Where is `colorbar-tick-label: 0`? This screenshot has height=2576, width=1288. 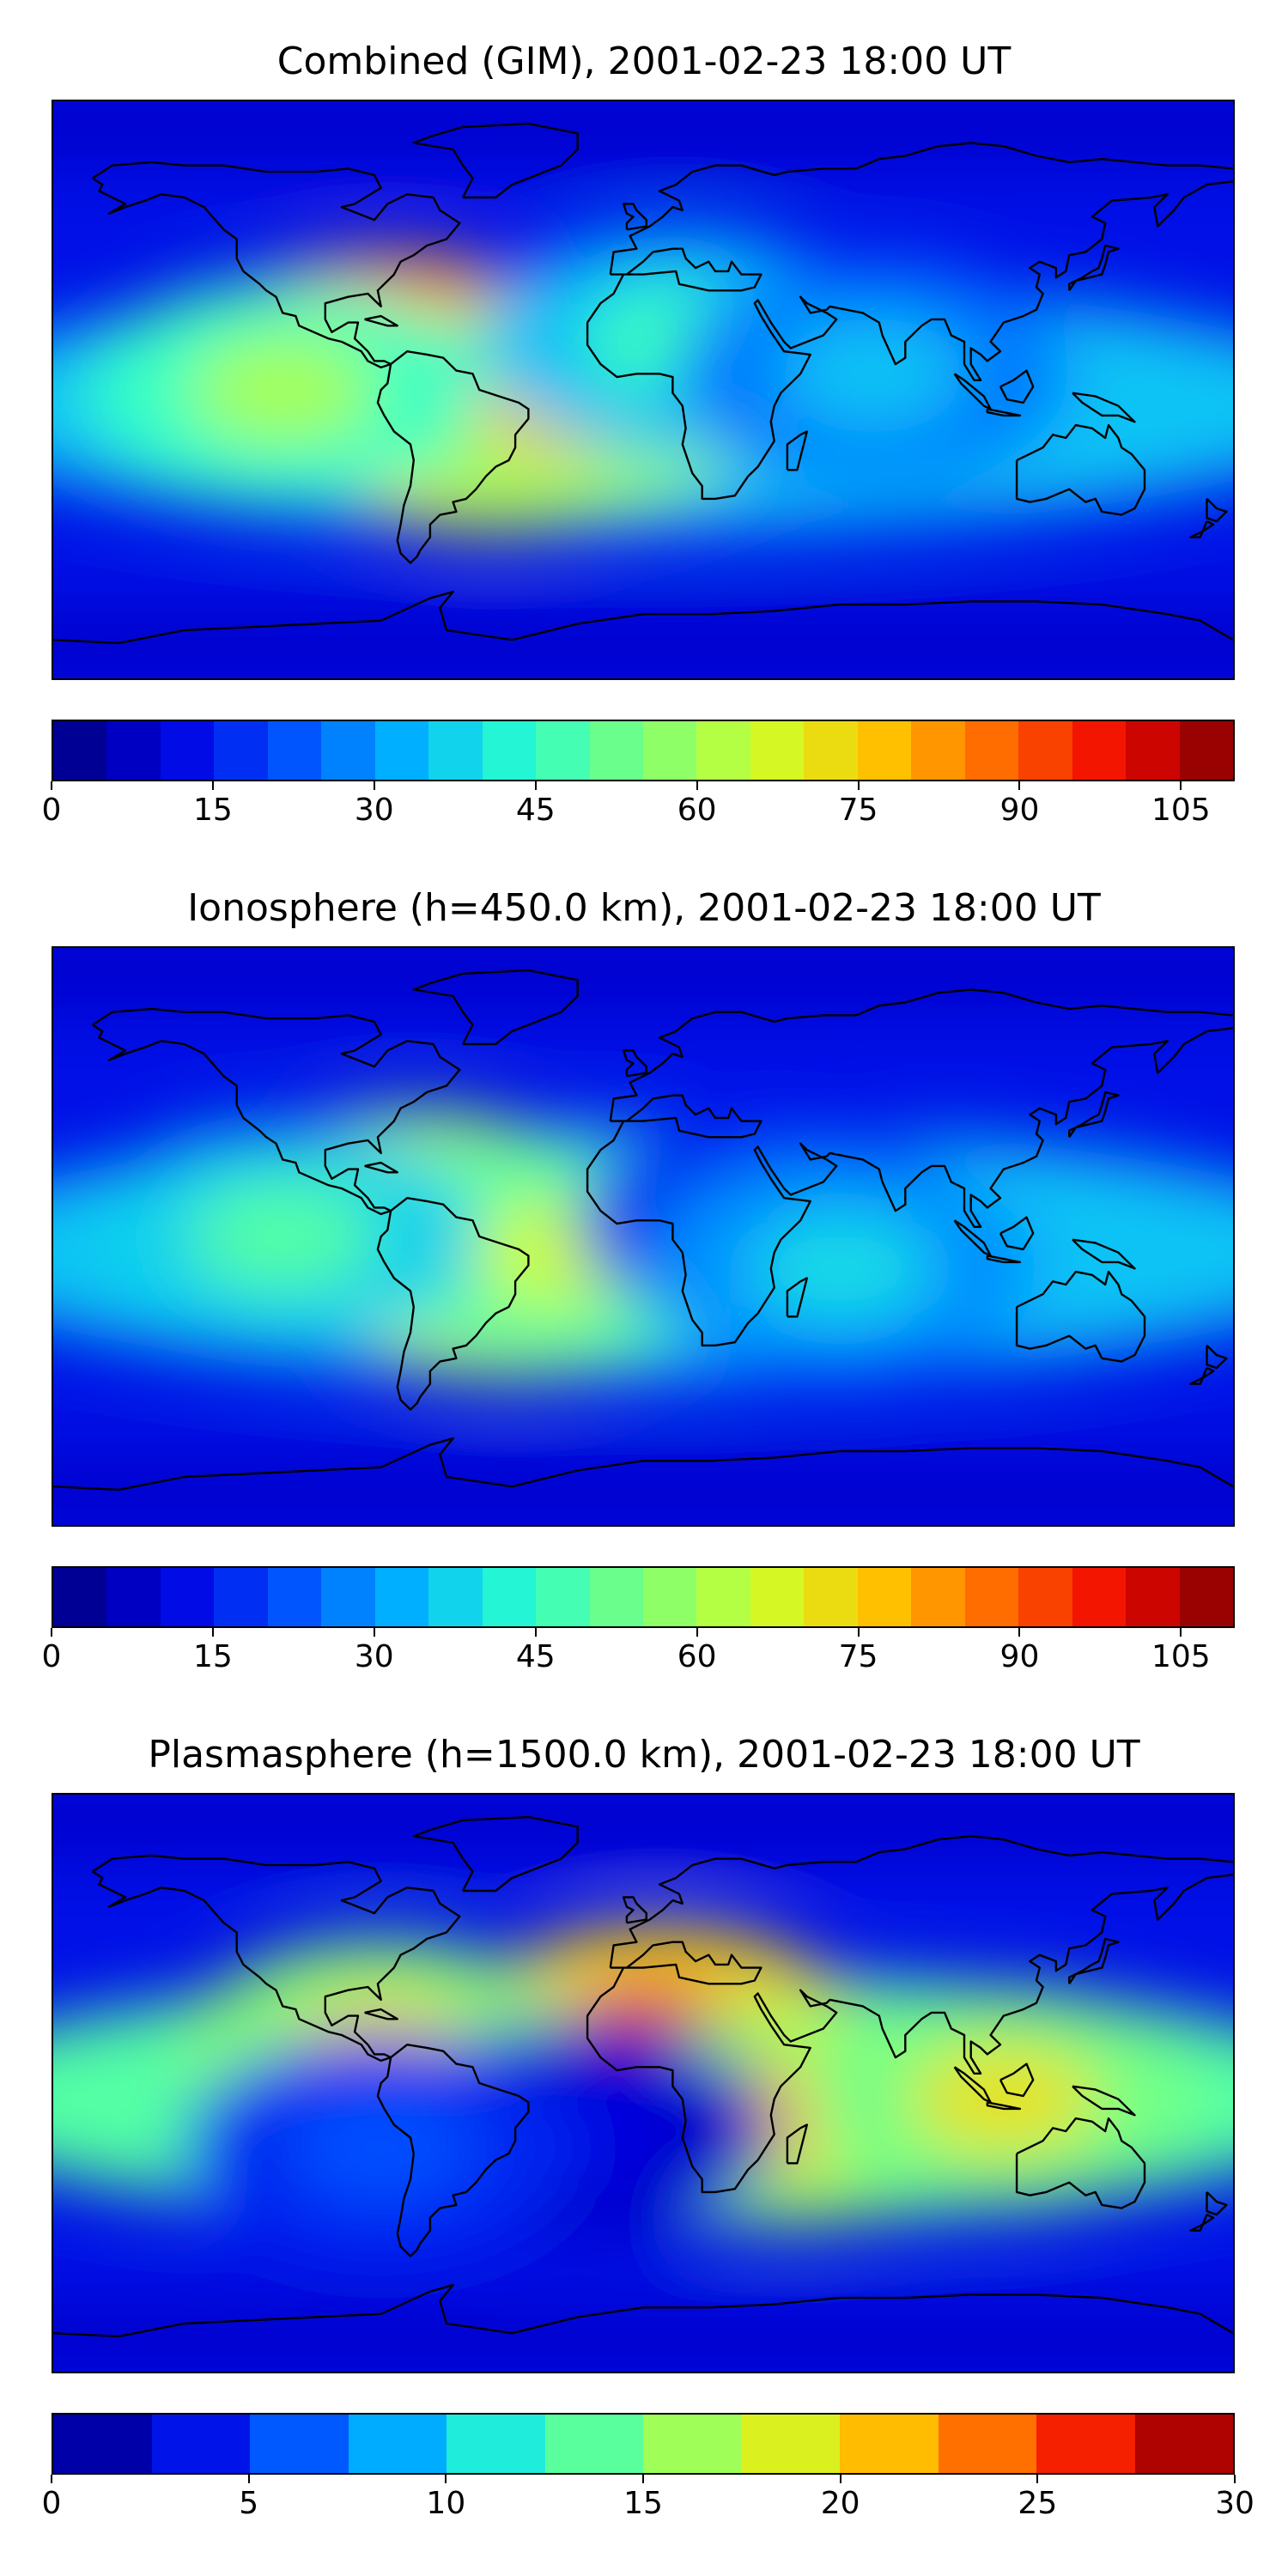
colorbar-tick-label: 0 is located at coordinates (52, 2503).